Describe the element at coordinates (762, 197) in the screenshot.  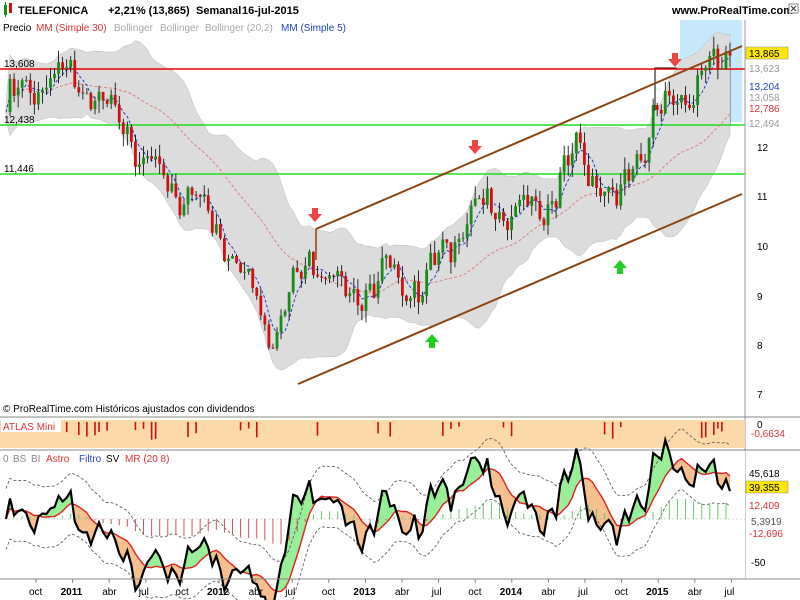
I see `axis-tick: 11` at that location.